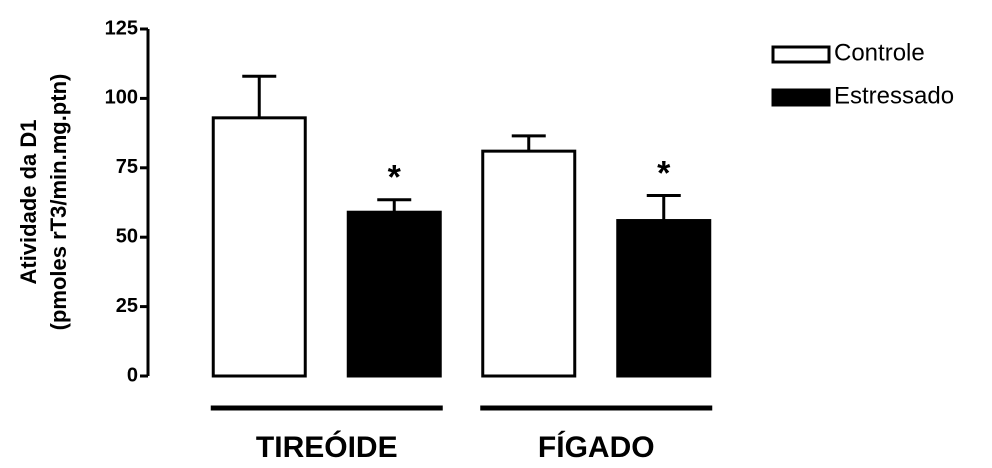 Image resolution: width=992 pixels, height=468 pixels. I want to click on y-tick-label: 125, so click(121, 28).